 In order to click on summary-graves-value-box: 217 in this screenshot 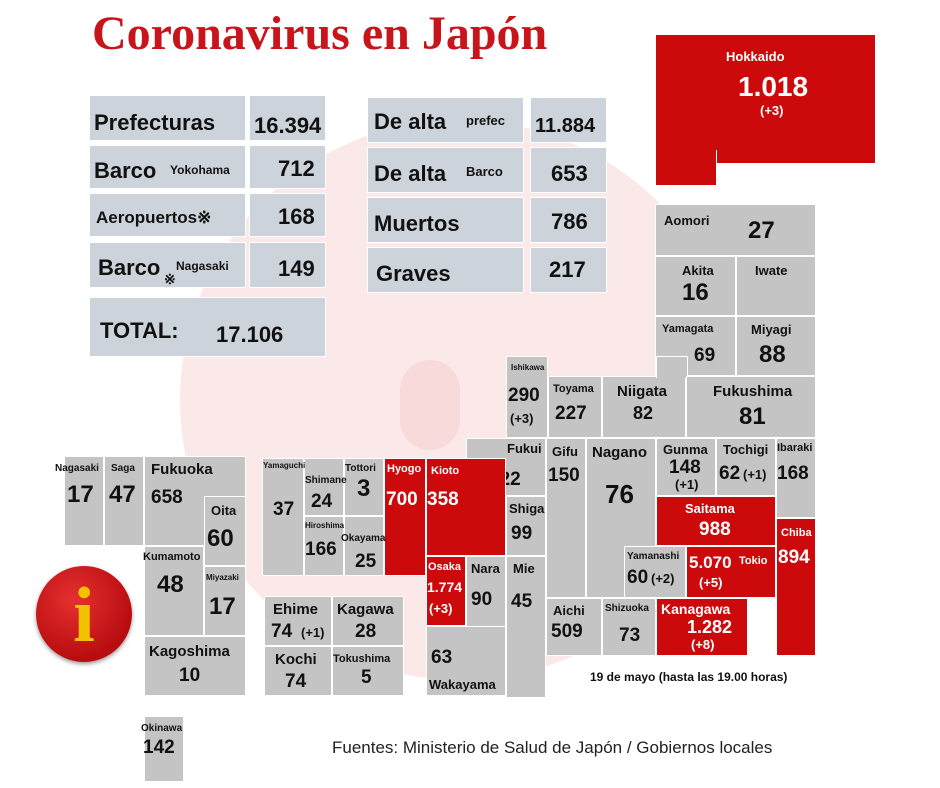, I will do `click(568, 270)`.